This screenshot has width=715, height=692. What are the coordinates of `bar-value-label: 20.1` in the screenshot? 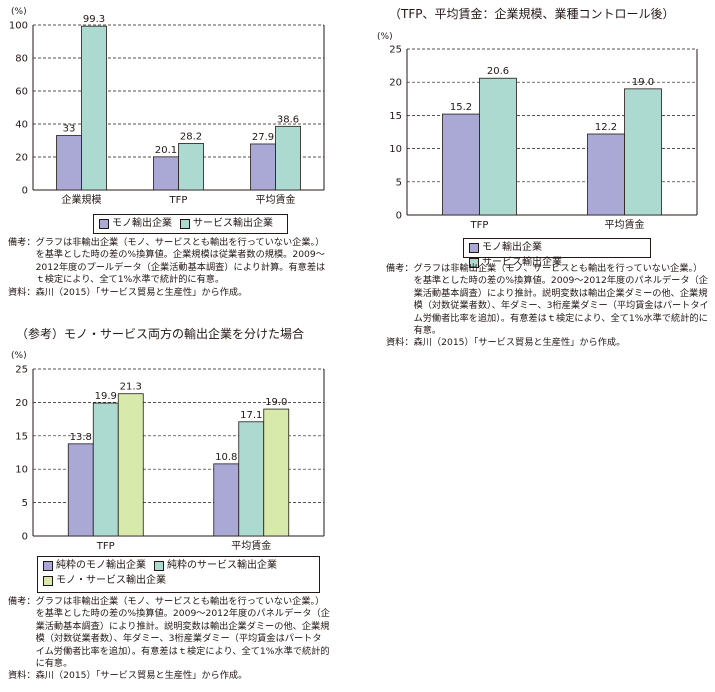 It's located at (166, 150).